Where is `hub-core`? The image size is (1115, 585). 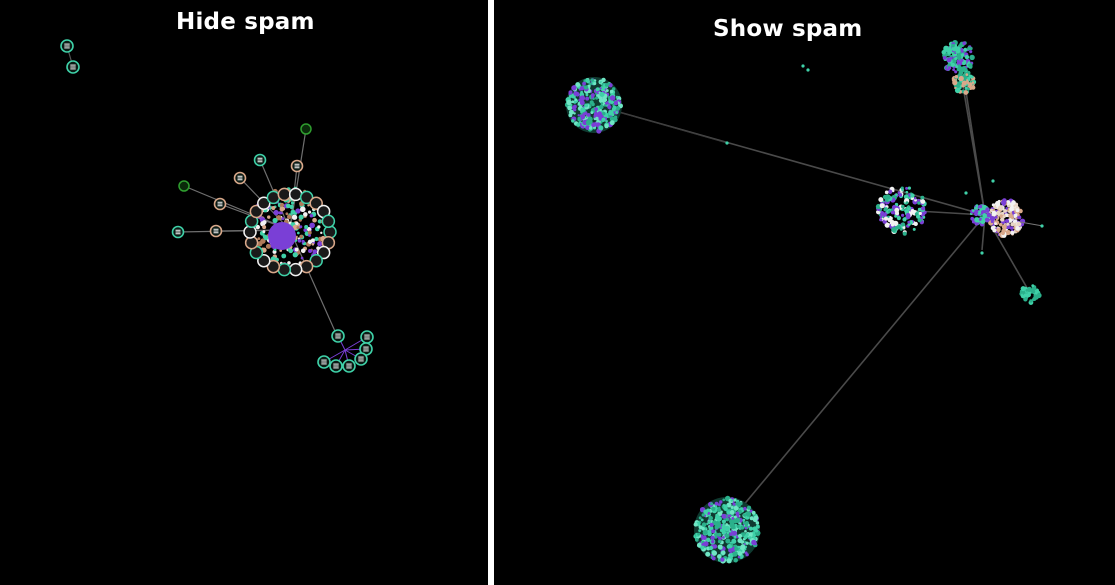 hub-core is located at coordinates (282, 236).